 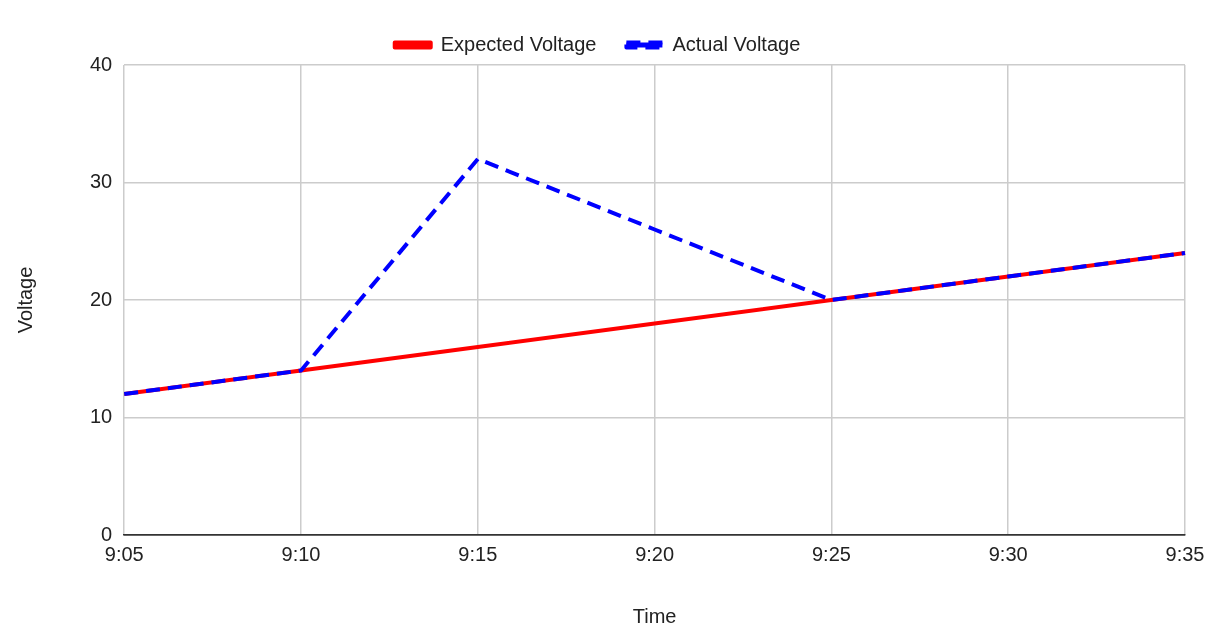 I want to click on x-tick-label: 9:20, so click(x=655, y=553).